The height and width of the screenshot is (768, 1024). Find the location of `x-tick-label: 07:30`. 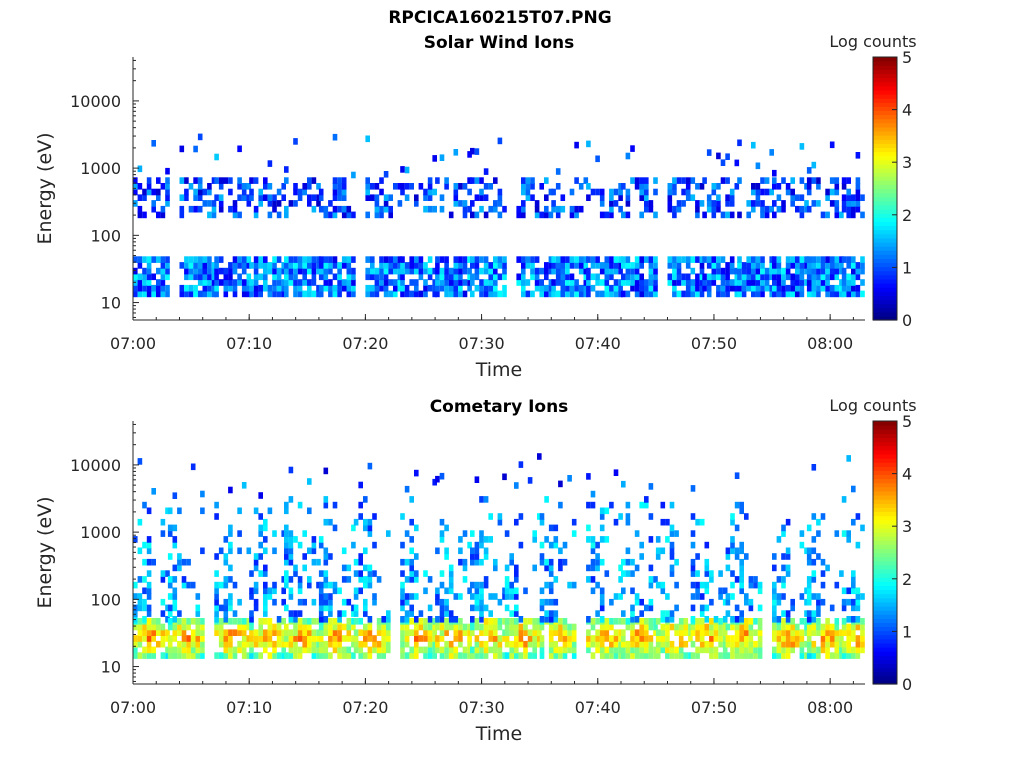

x-tick-label: 07:30 is located at coordinates (482, 707).